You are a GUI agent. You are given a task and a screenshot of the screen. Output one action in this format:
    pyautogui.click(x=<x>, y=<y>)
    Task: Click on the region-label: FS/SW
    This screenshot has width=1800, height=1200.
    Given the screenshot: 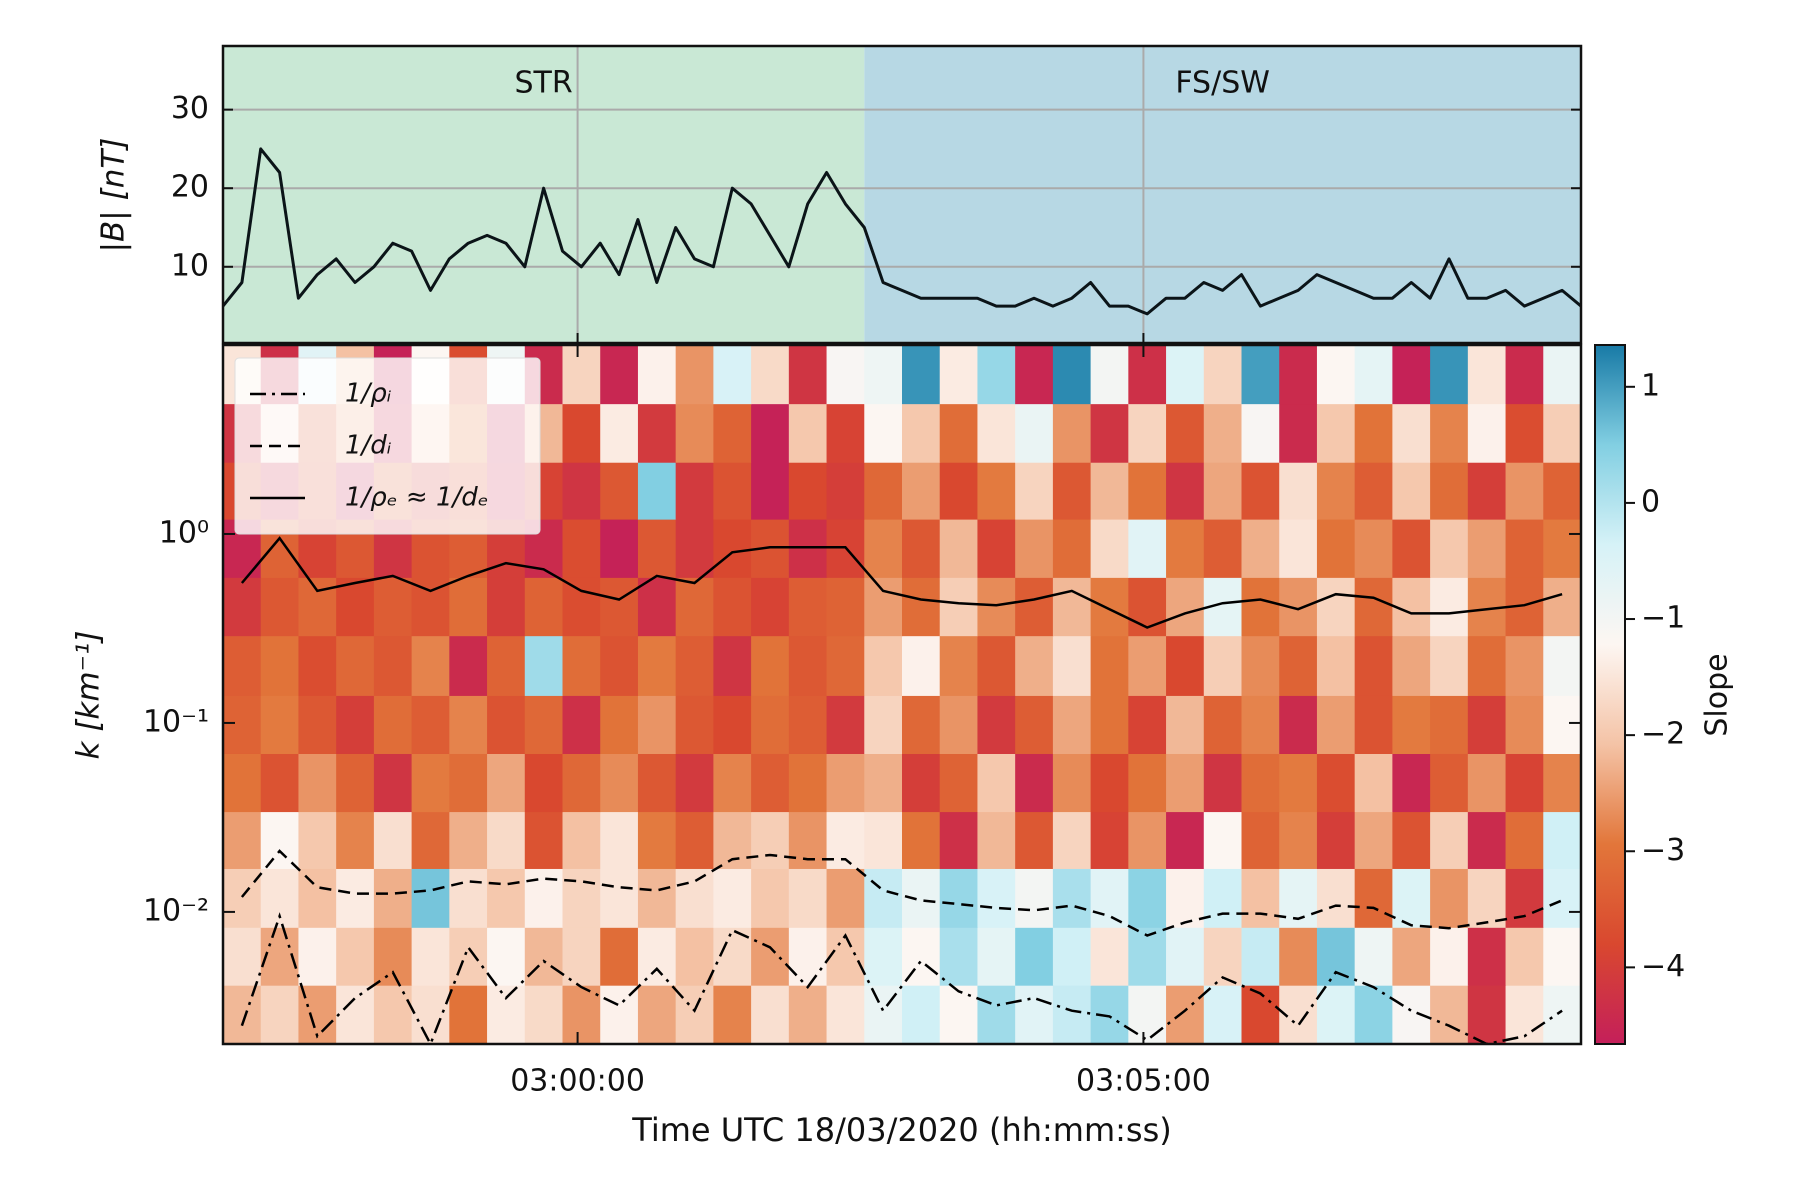 What is the action you would take?
    pyautogui.click(x=1222, y=83)
    